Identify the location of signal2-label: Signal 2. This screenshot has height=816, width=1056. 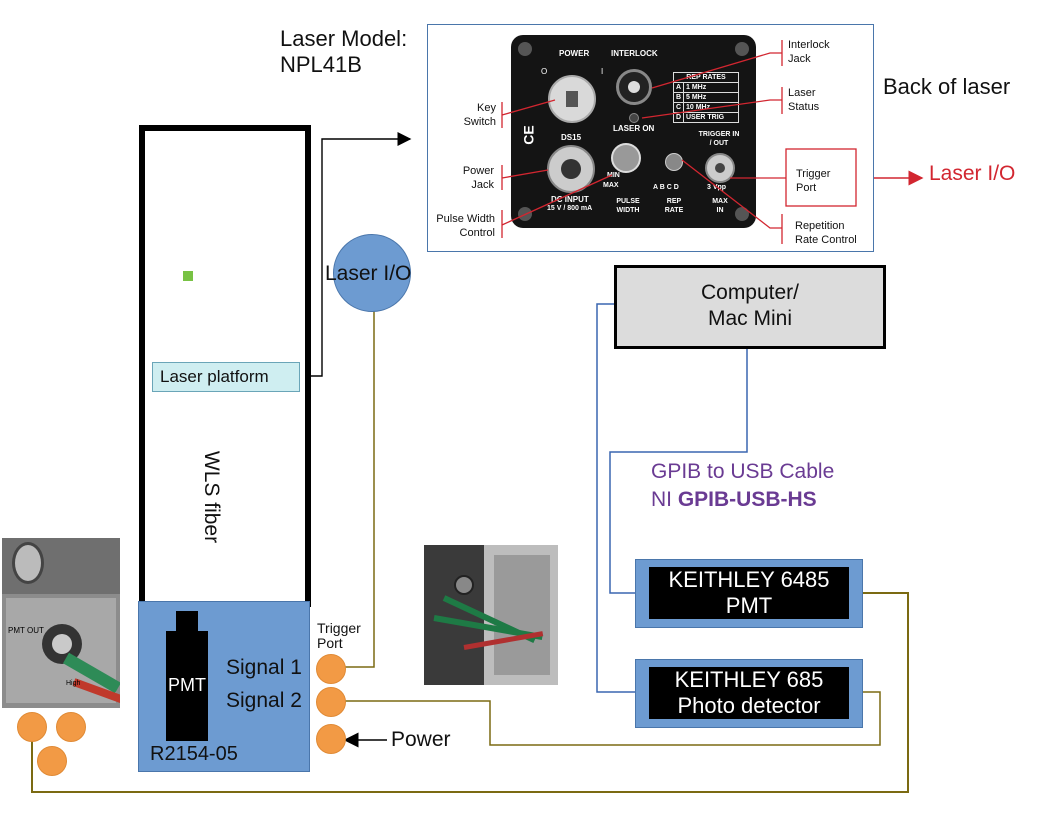
(264, 700).